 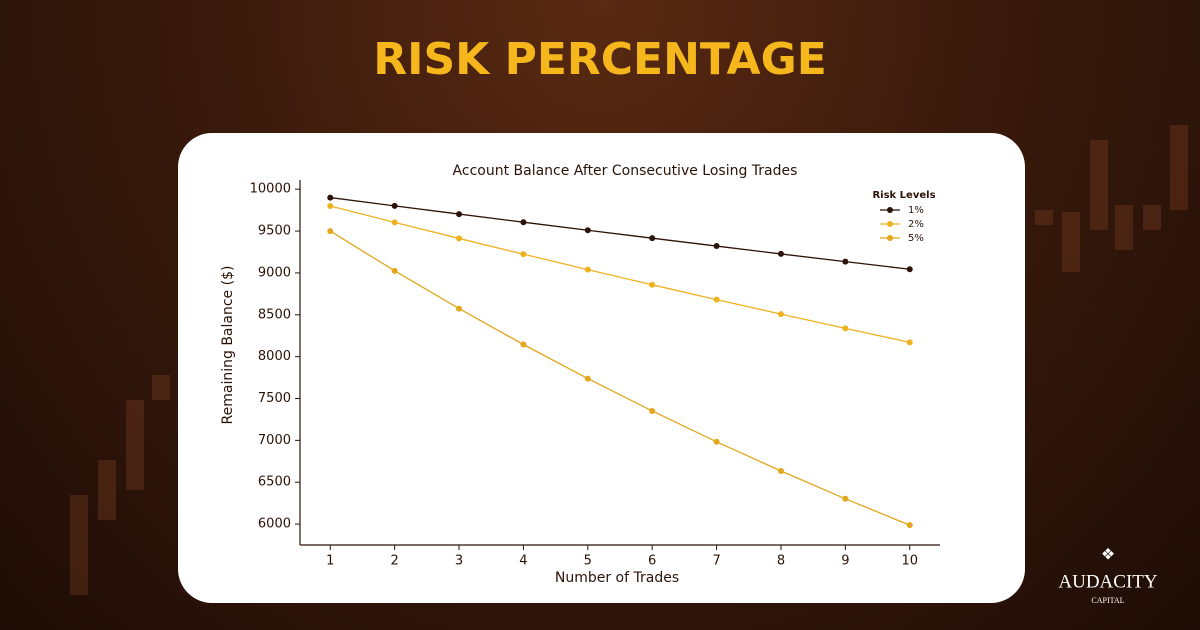 I want to click on logo-name: AUDACITY, so click(x=1107, y=581).